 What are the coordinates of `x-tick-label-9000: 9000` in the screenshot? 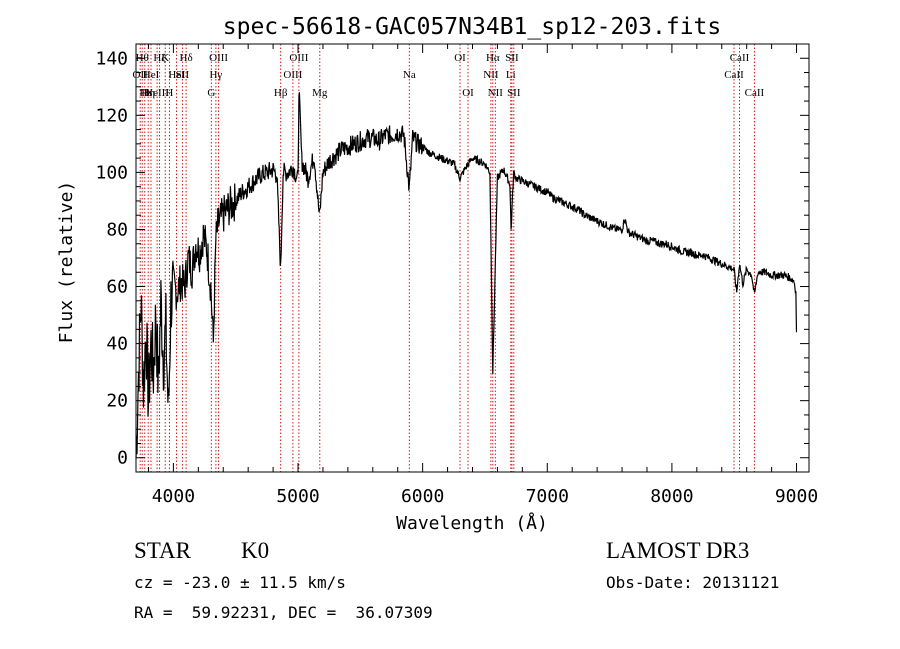 It's located at (796, 496).